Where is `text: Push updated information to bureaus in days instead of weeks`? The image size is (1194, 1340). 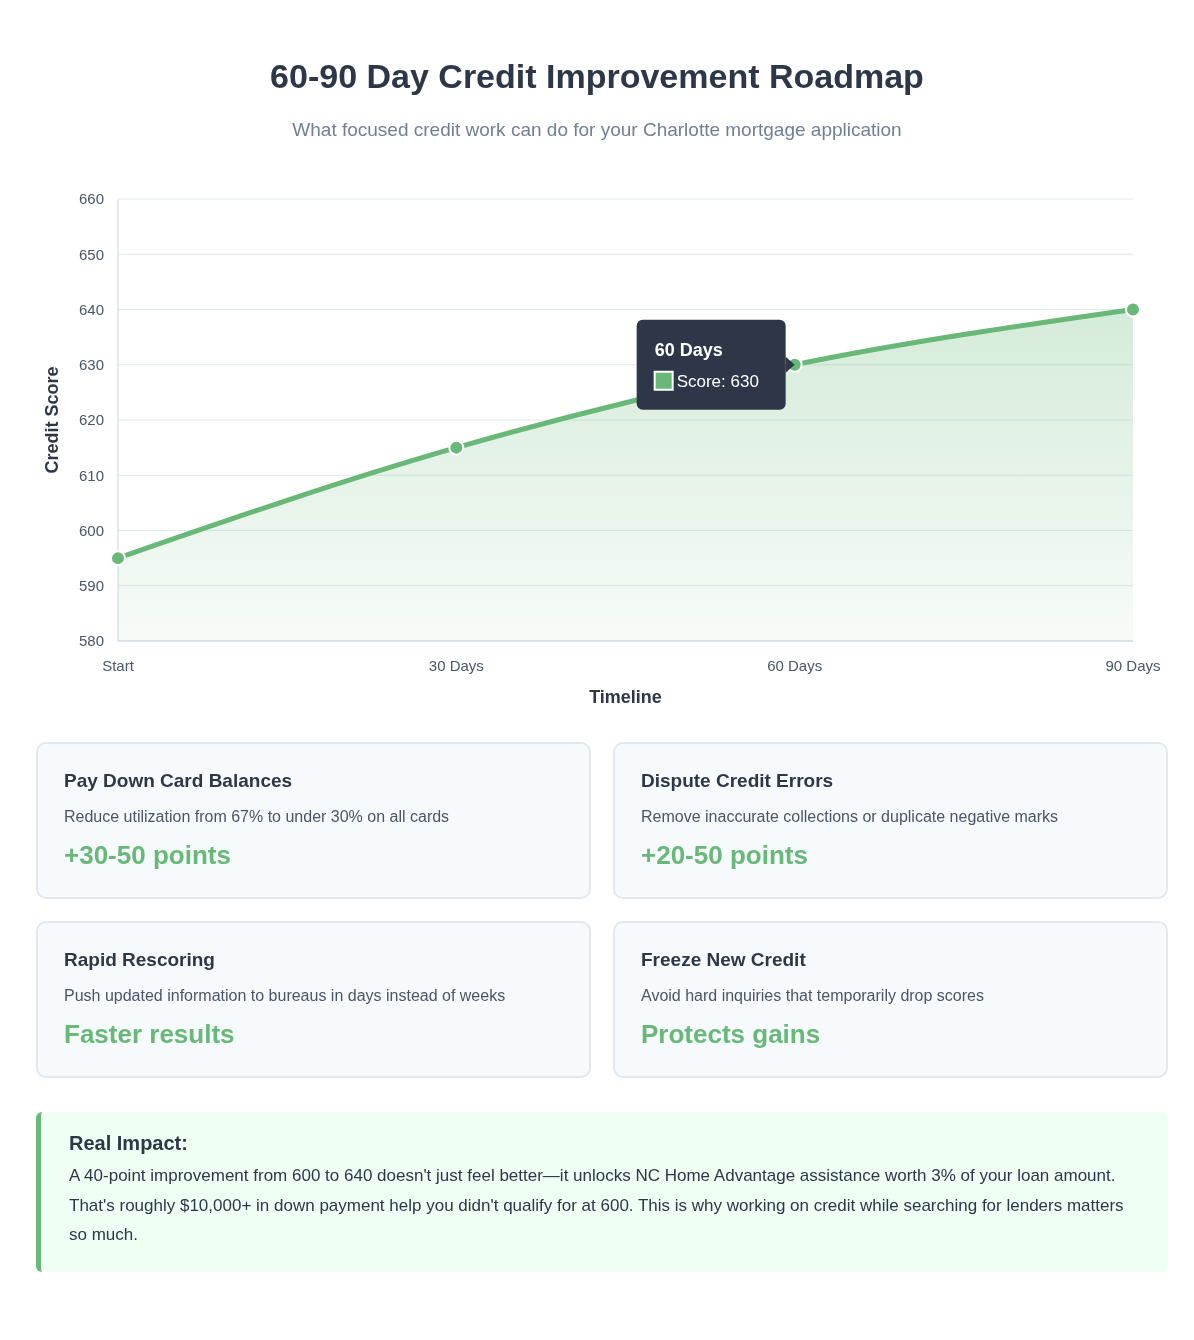 text: Push updated information to bureaus in days instead of weeks is located at coordinates (285, 996).